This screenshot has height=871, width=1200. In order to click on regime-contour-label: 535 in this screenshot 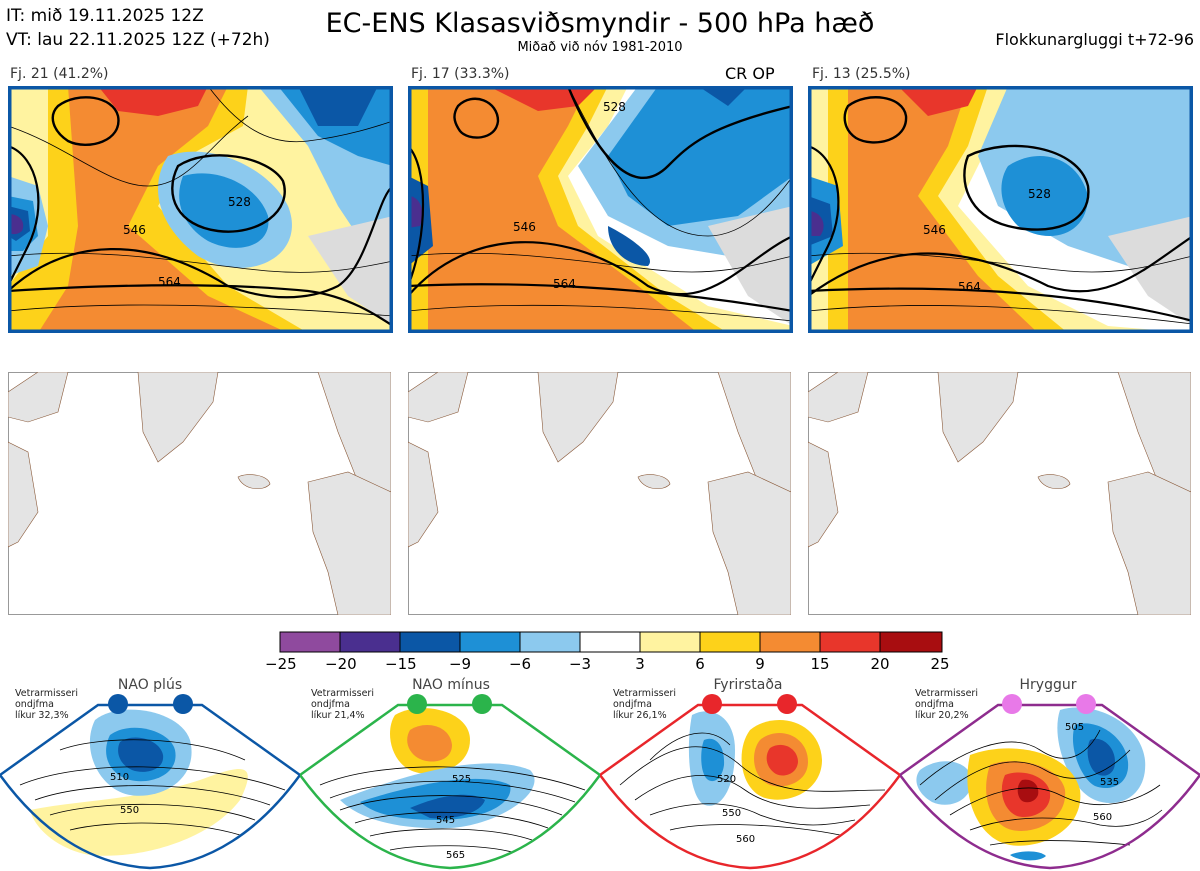, I will do `click(1109, 782)`.